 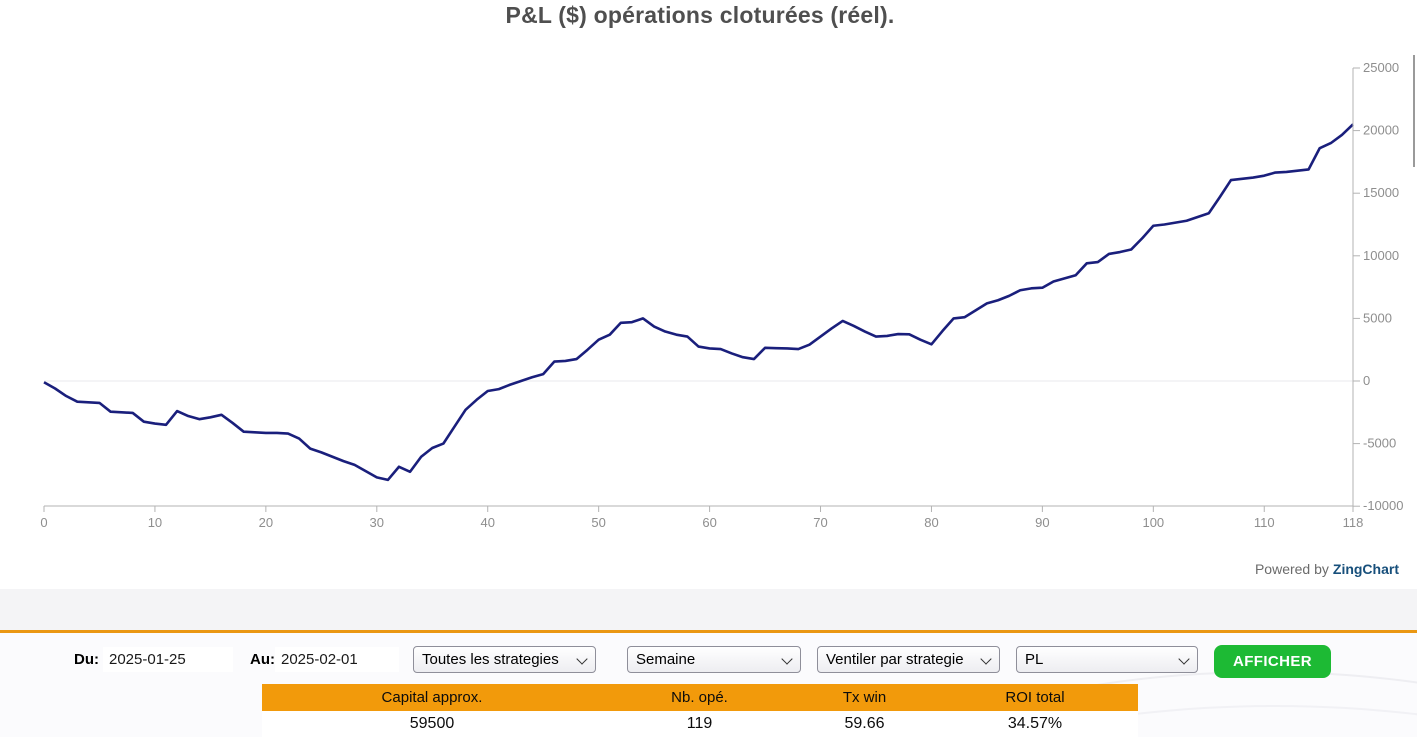 I want to click on period-select: Semaine, so click(x=714, y=659).